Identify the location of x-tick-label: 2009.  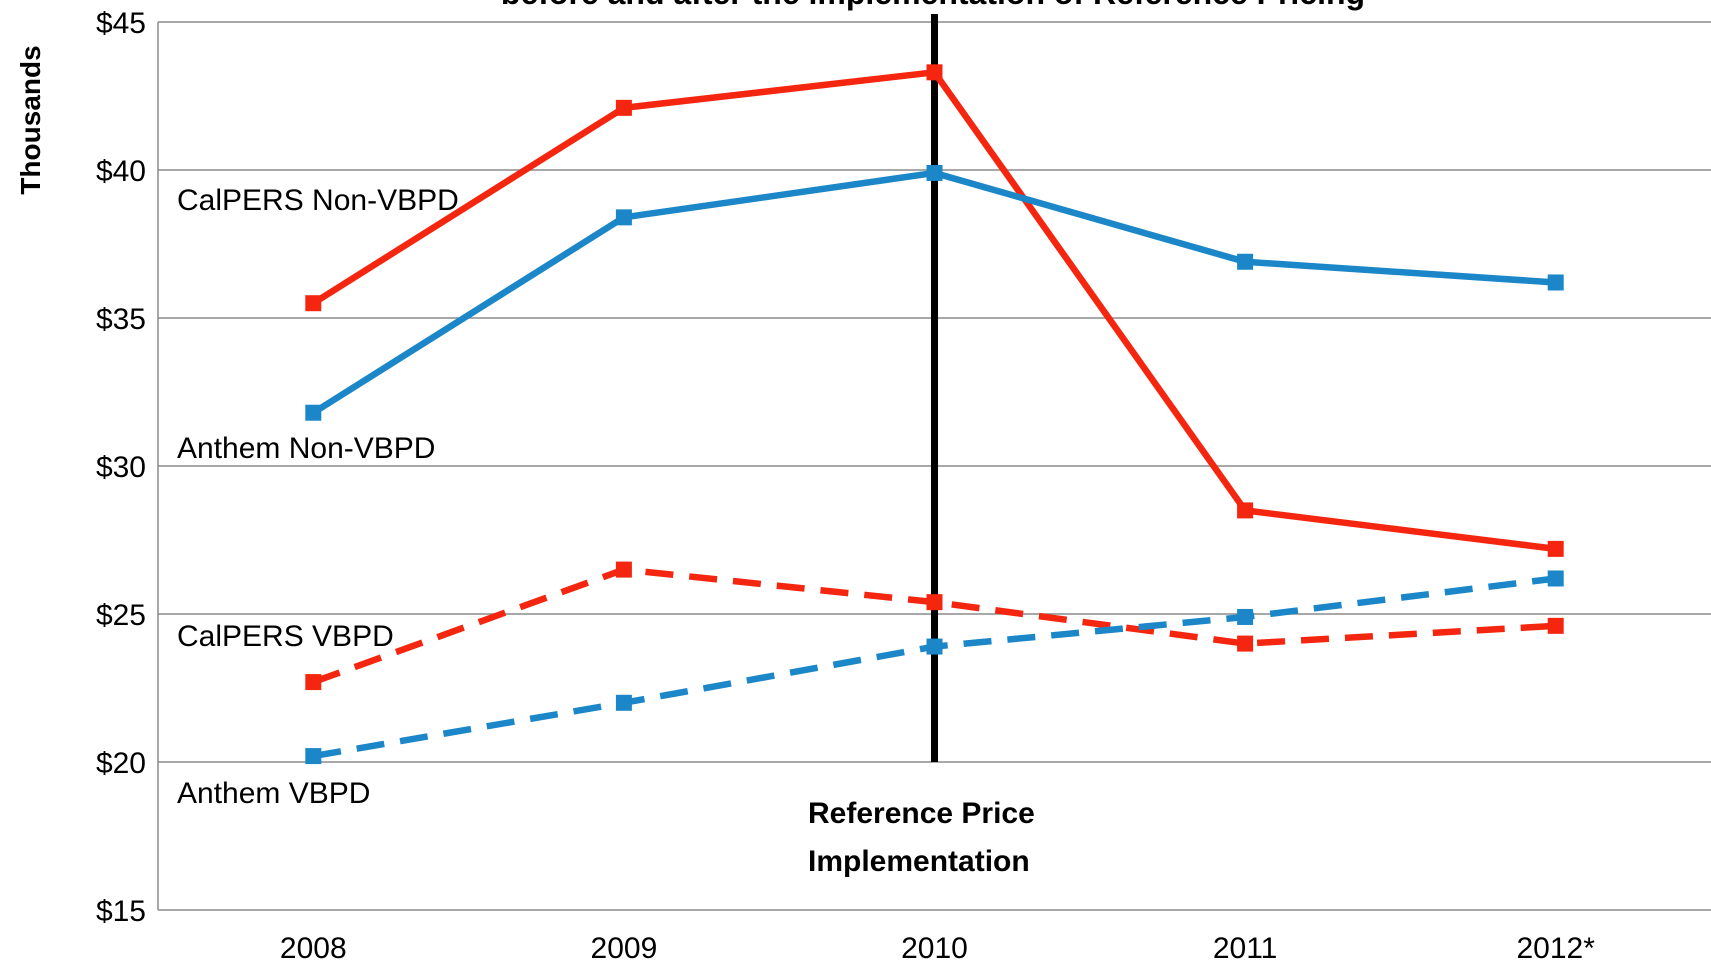
(624, 948).